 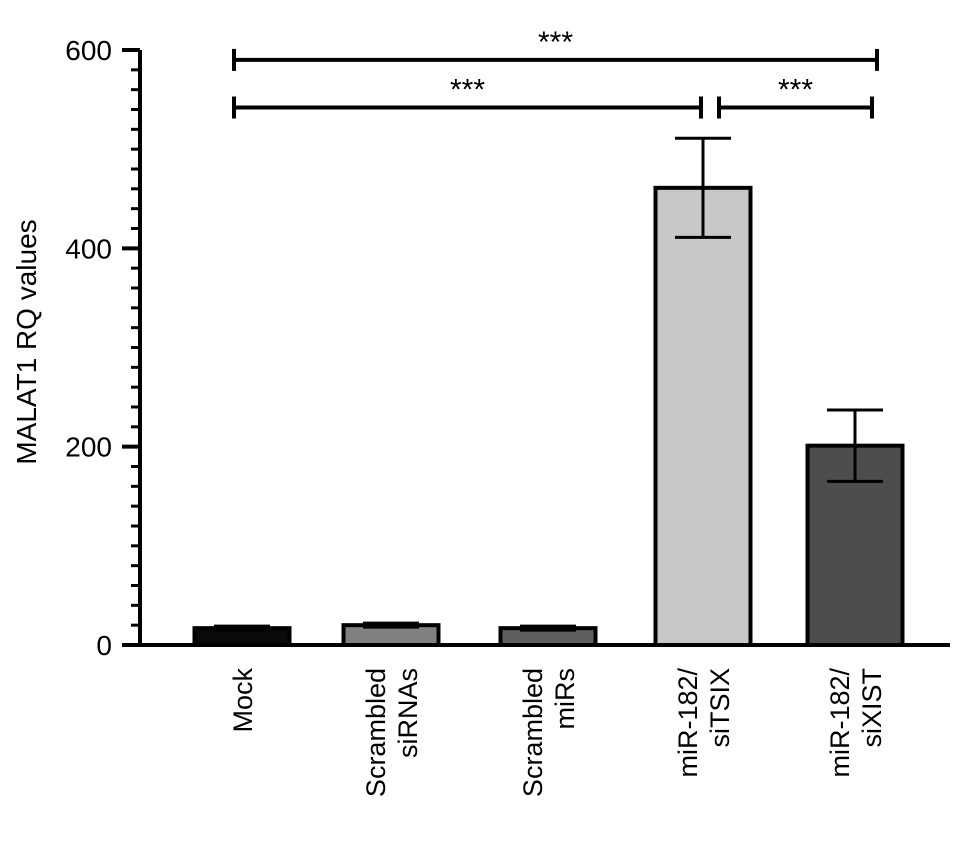 I want to click on y-tick-label: 400, so click(x=88, y=248).